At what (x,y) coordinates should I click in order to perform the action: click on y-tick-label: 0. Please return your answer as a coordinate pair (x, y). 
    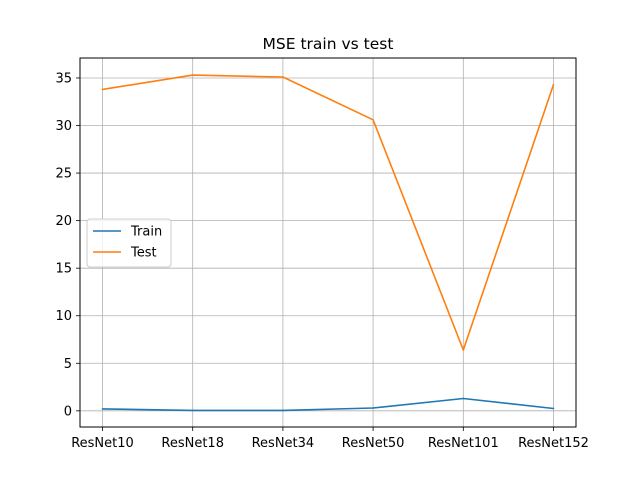
    Looking at the image, I should click on (68, 411).